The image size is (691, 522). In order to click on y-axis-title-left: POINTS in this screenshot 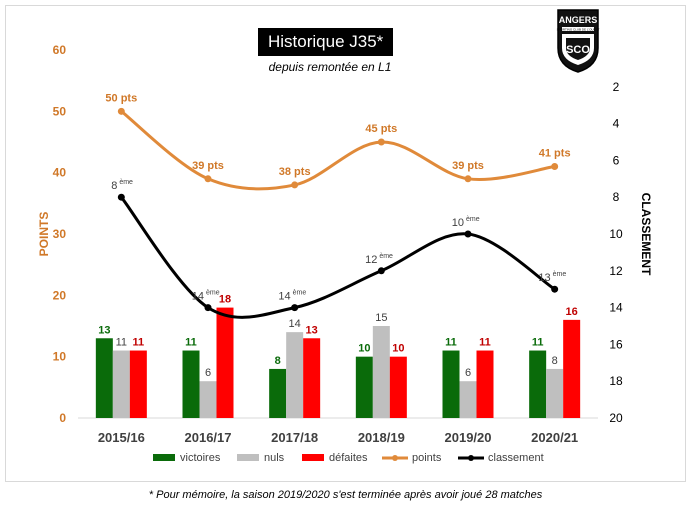, I will do `click(44, 234)`.